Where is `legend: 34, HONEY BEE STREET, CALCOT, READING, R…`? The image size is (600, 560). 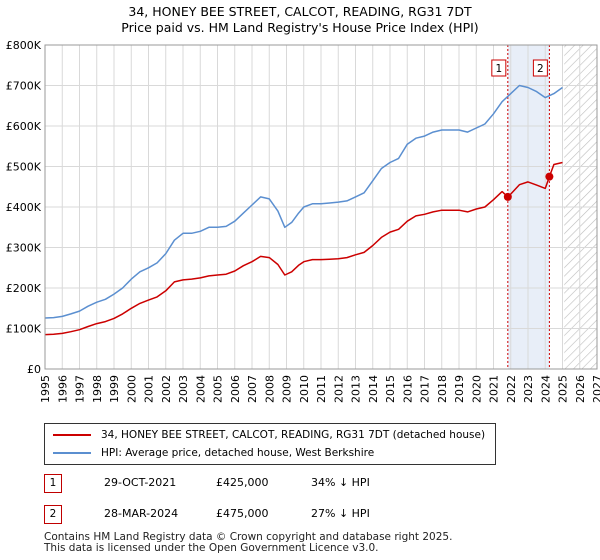 legend: 34, HONEY BEE STREET, CALCOT, READING, R… is located at coordinates (270, 444).